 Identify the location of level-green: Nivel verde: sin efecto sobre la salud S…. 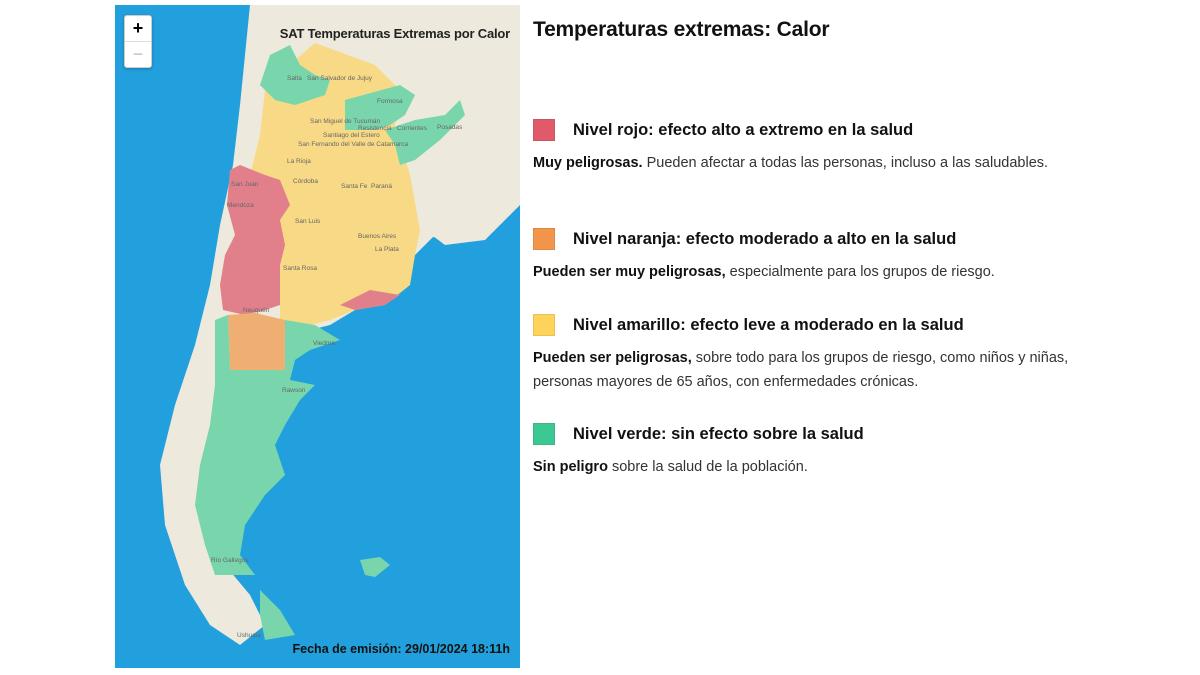
(813, 451).